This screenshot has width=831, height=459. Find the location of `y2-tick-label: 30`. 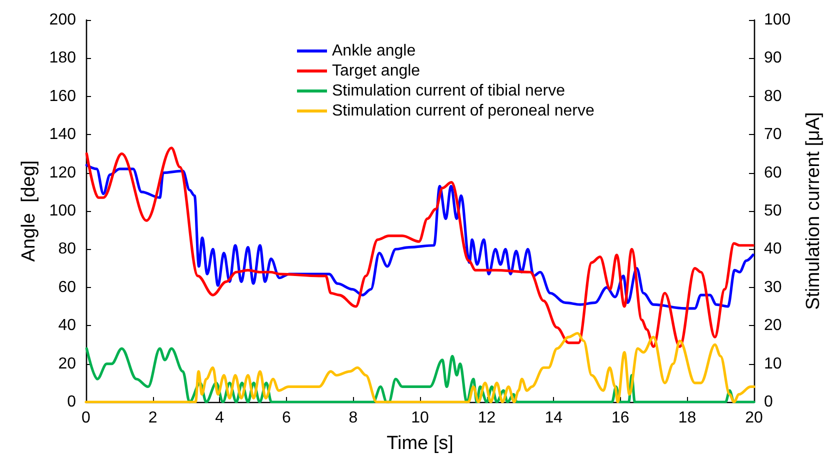

y2-tick-label: 30 is located at coordinates (773, 287).